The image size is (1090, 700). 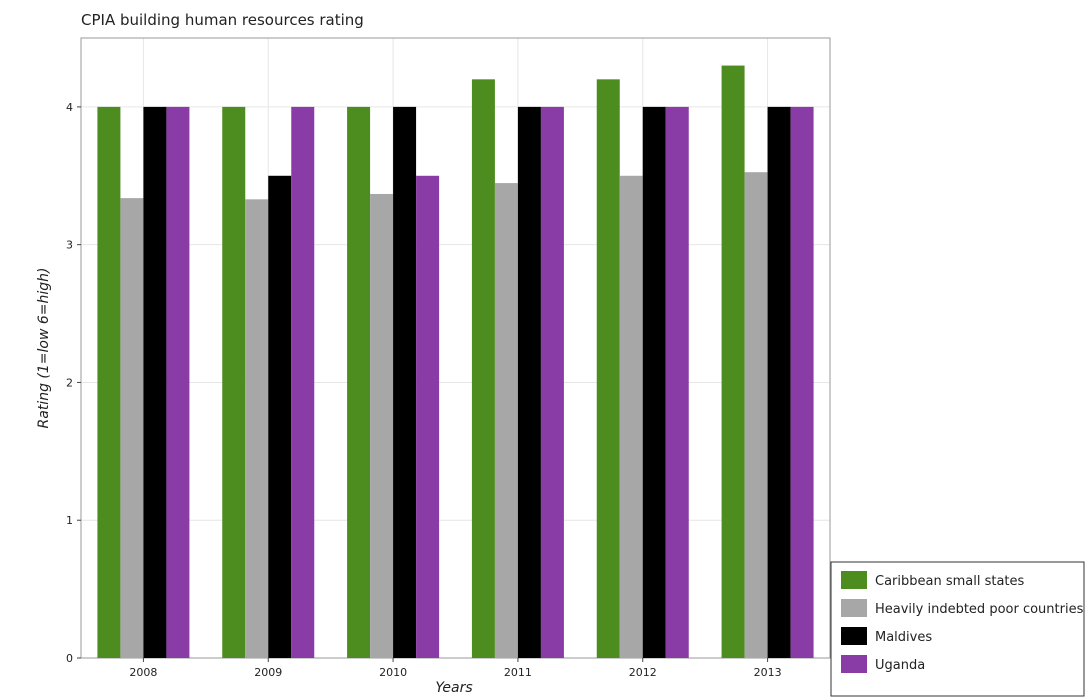 I want to click on legend-label: Heavily indebted poor countries, so click(x=979, y=609).